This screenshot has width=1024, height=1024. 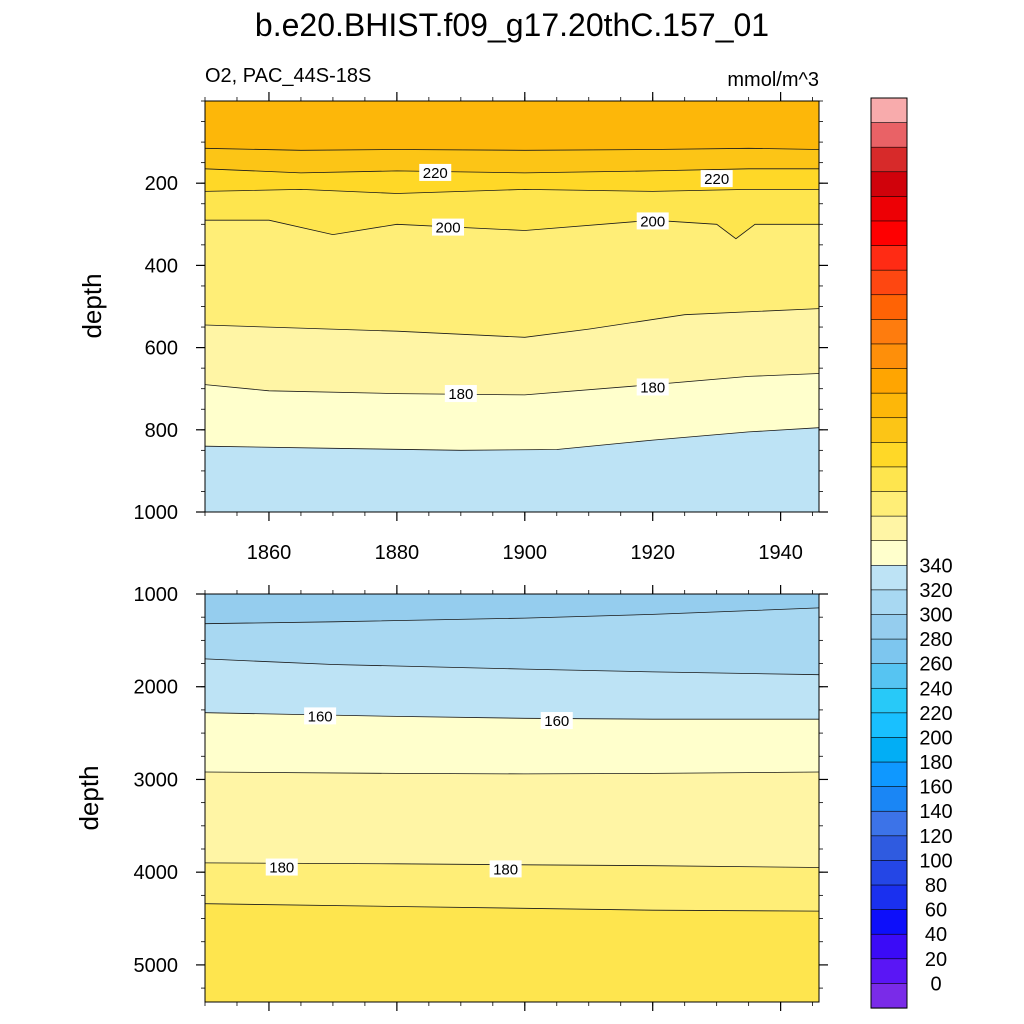 I want to click on ytick-label: 3000, so click(x=156, y=780).